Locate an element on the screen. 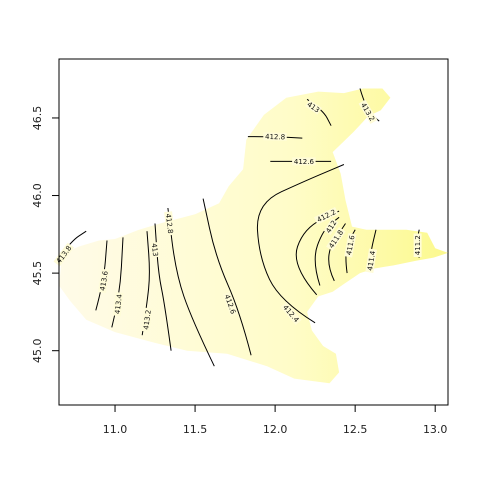 This screenshot has width=480, height=480. contour-label: 411.4 is located at coordinates (371, 261).